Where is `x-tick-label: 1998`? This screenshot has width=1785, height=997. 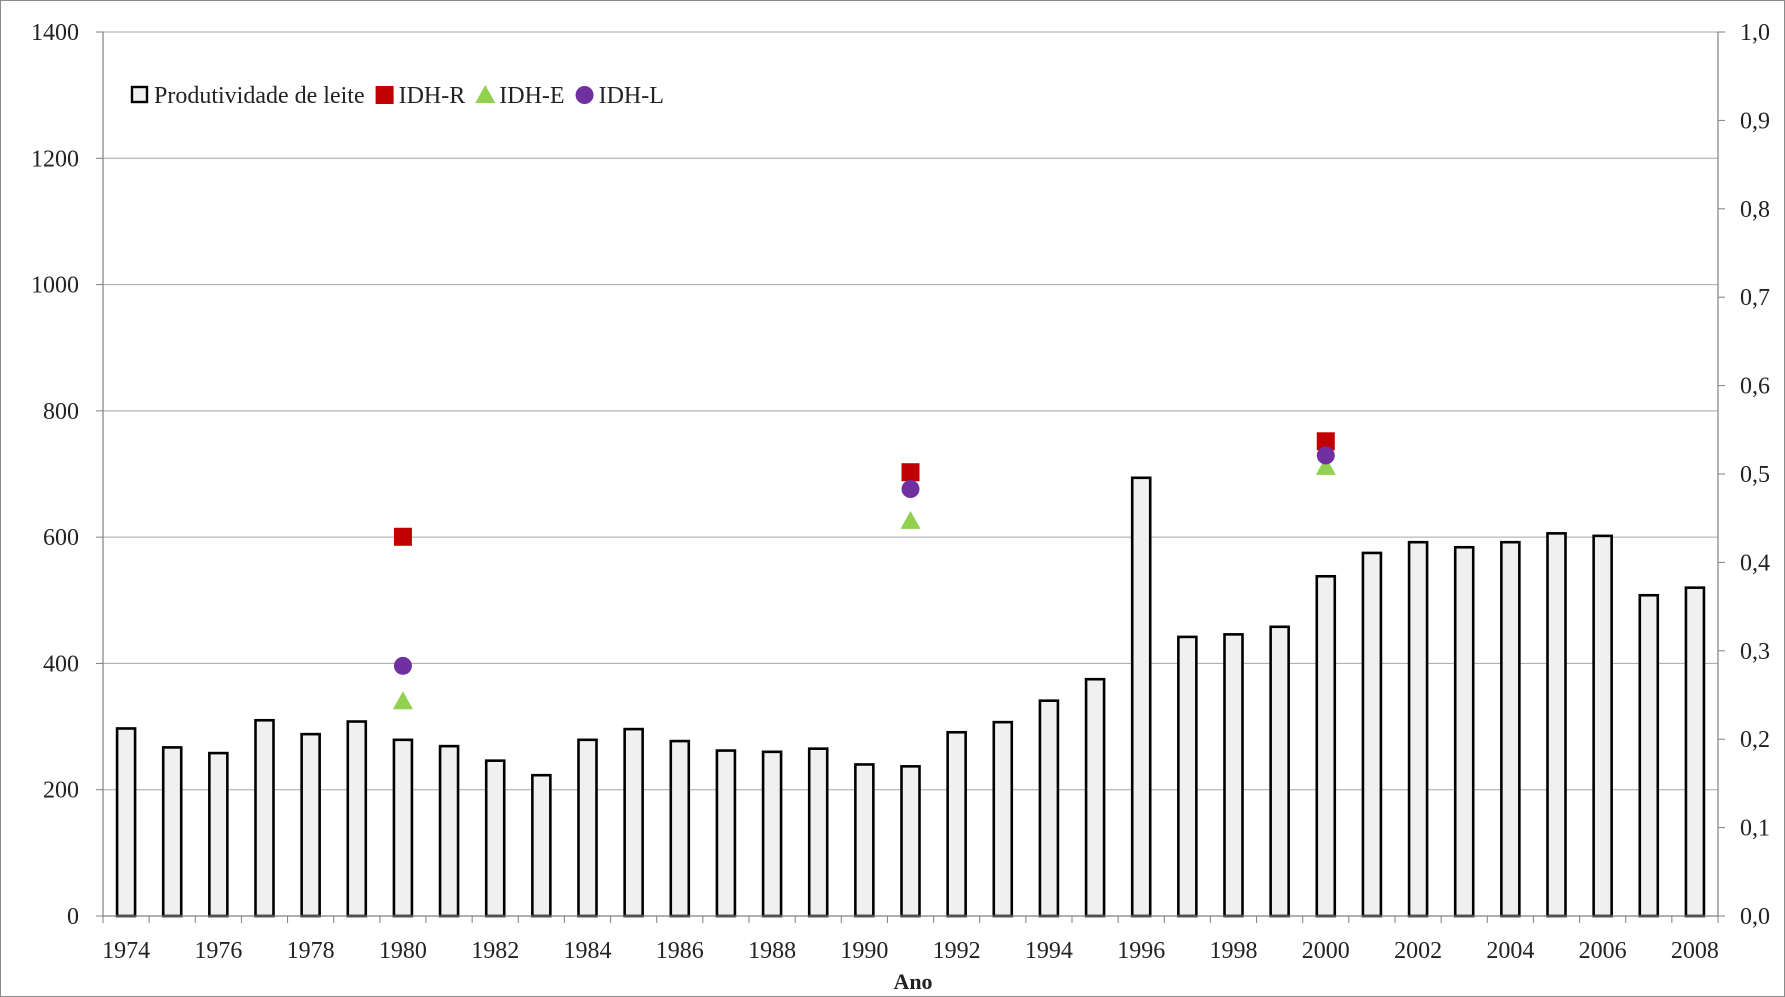 x-tick-label: 1998 is located at coordinates (1234, 951).